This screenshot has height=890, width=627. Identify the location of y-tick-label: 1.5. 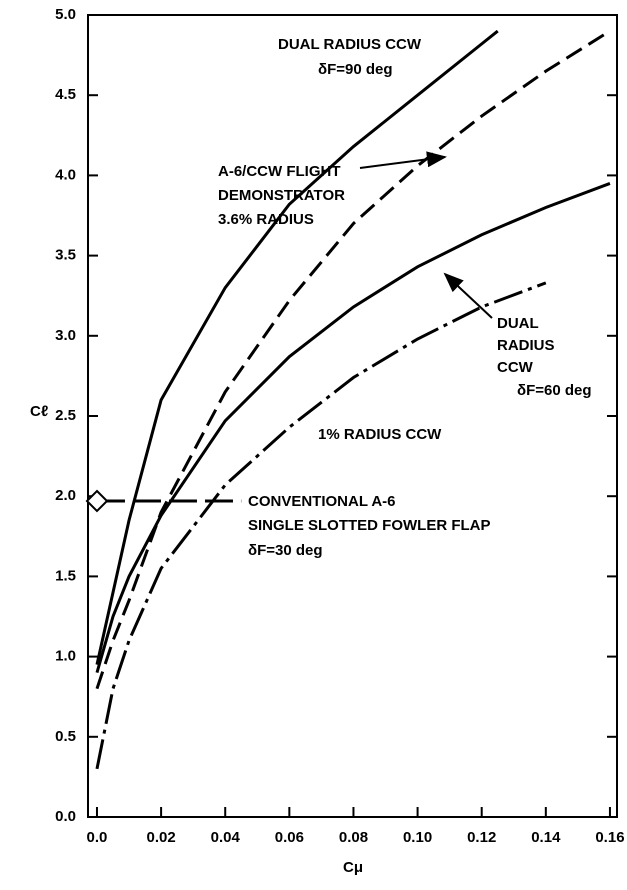
(65, 575).